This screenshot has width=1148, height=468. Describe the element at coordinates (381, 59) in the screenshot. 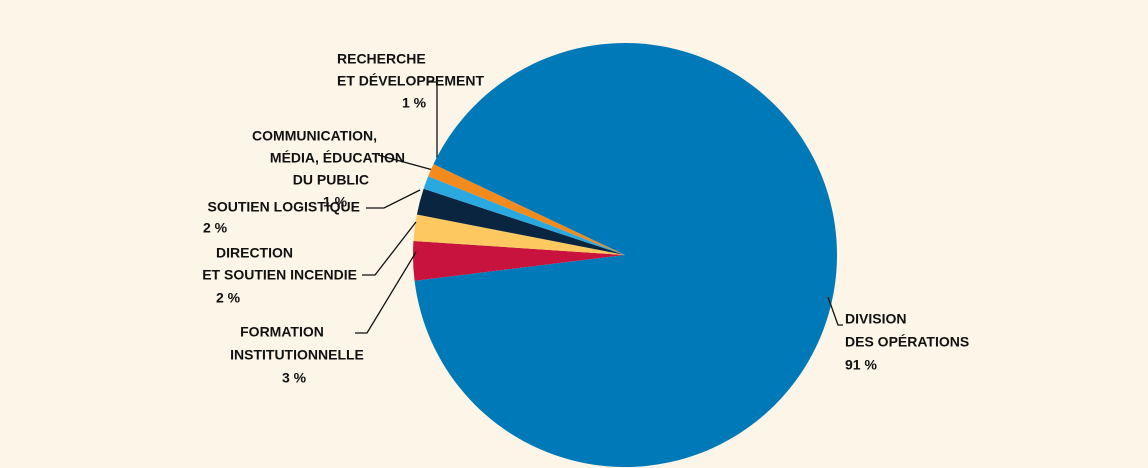

I see `slice-label: RECHERCHE` at that location.